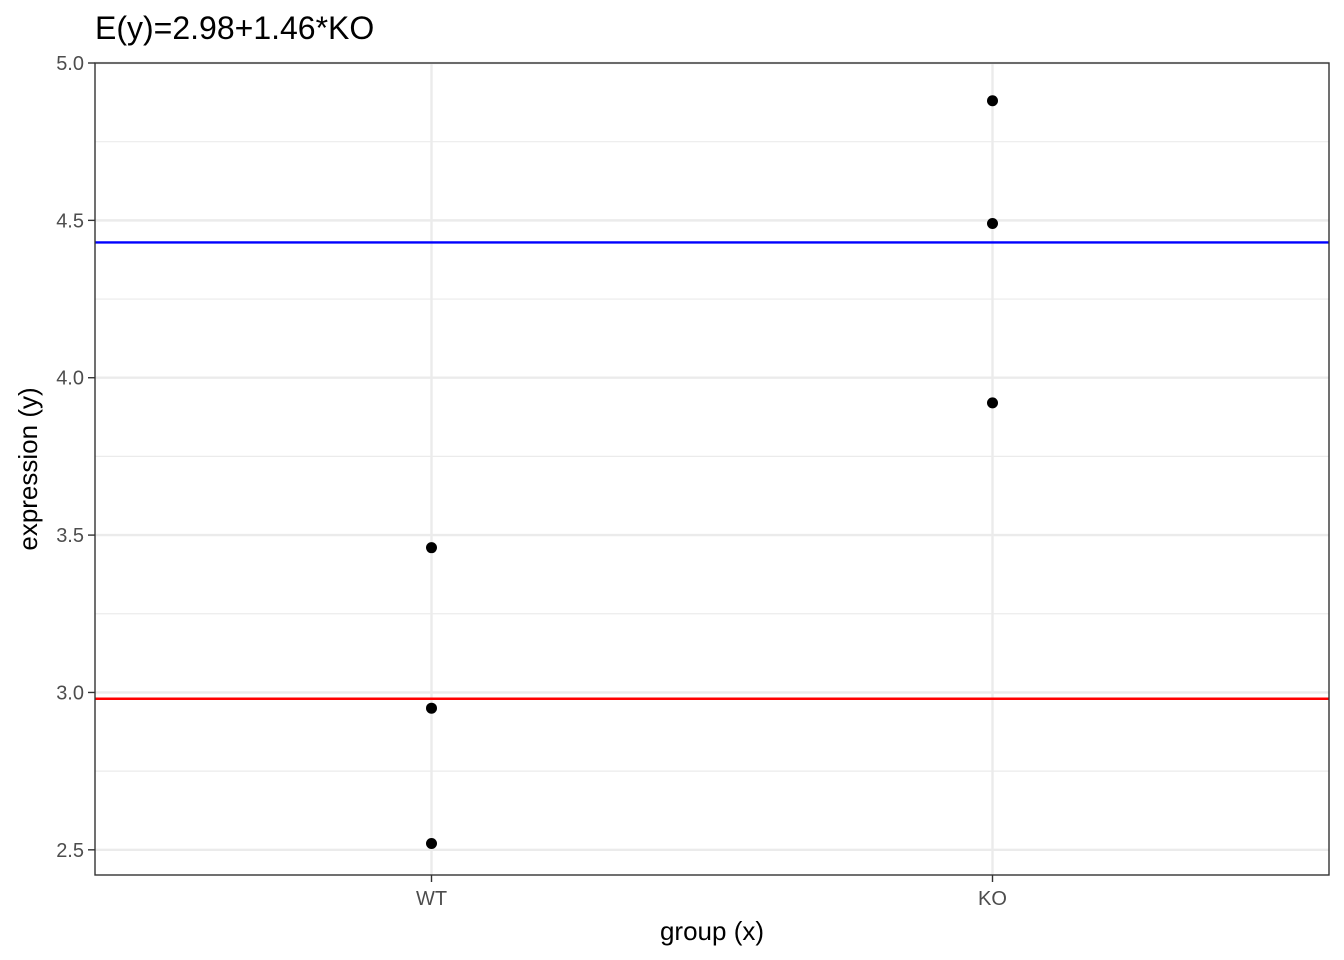 Image resolution: width=1344 pixels, height=960 pixels. Describe the element at coordinates (712, 931) in the screenshot. I see `x-axis-title: group (x)` at that location.